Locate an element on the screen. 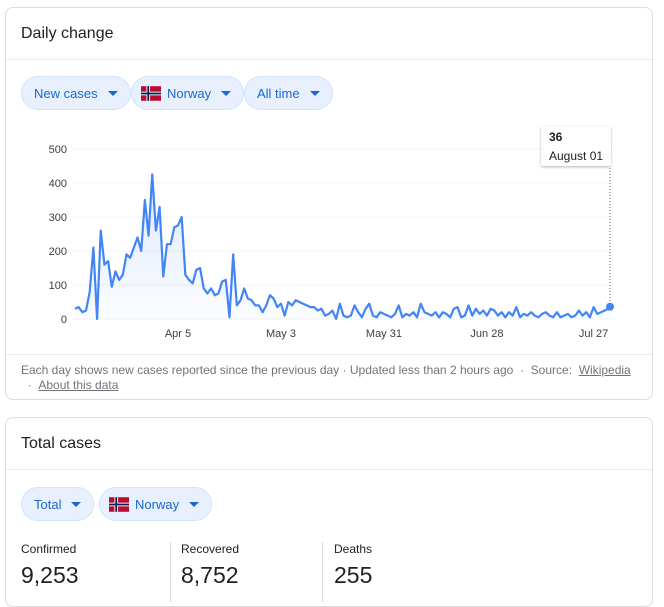 The image size is (664, 607). chip-label: All time is located at coordinates (278, 93).